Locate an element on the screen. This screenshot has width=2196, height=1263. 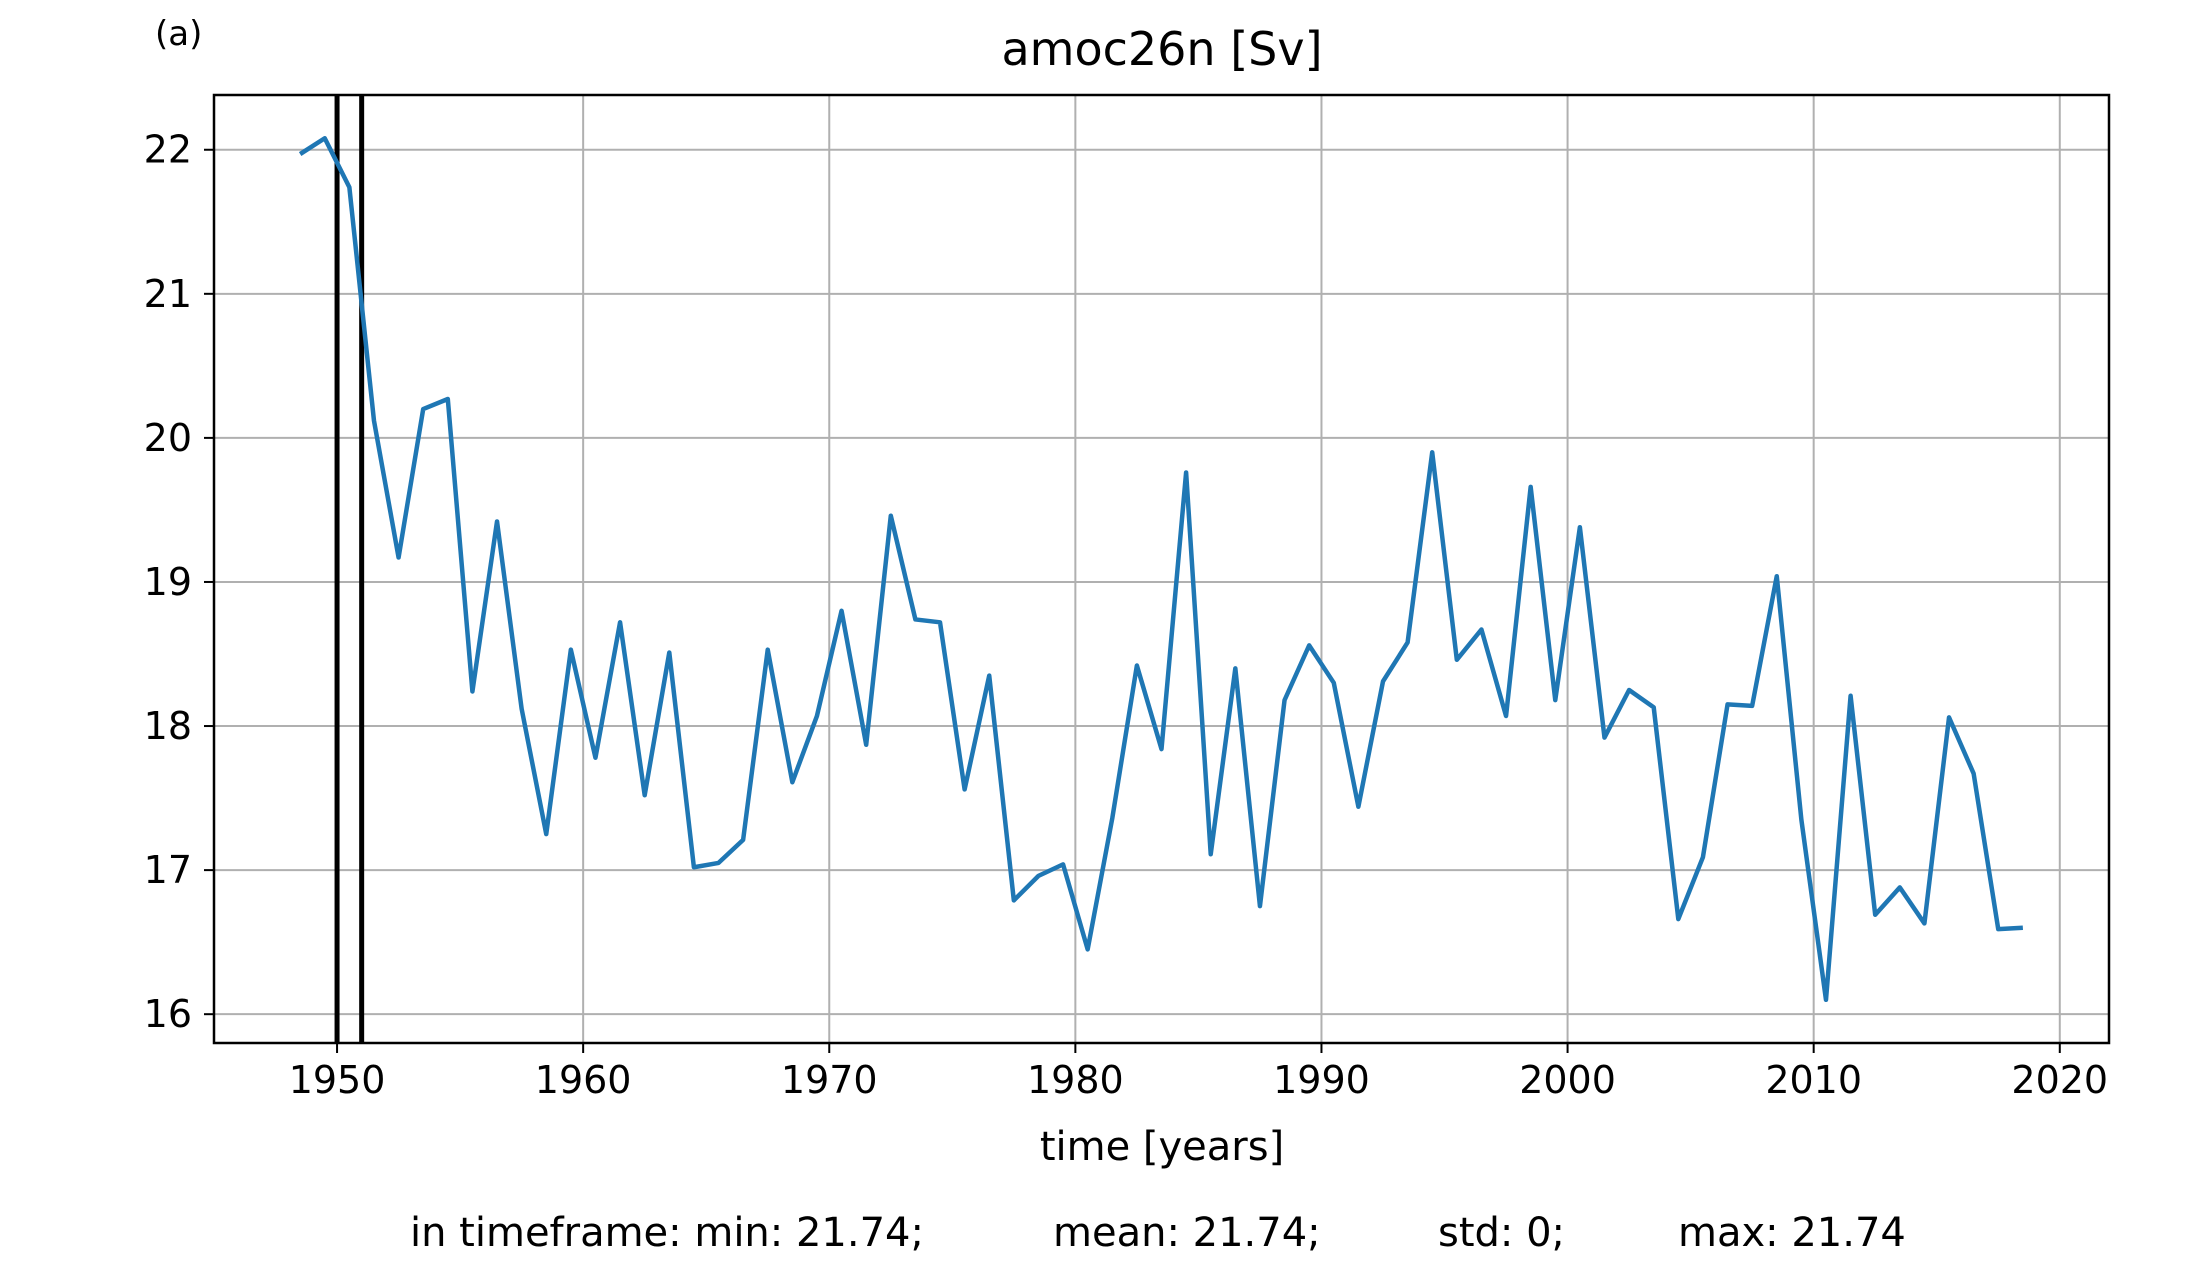
y-axis-ticks: 16 17 18 19 20 21 22 is located at coordinates (179, 582).